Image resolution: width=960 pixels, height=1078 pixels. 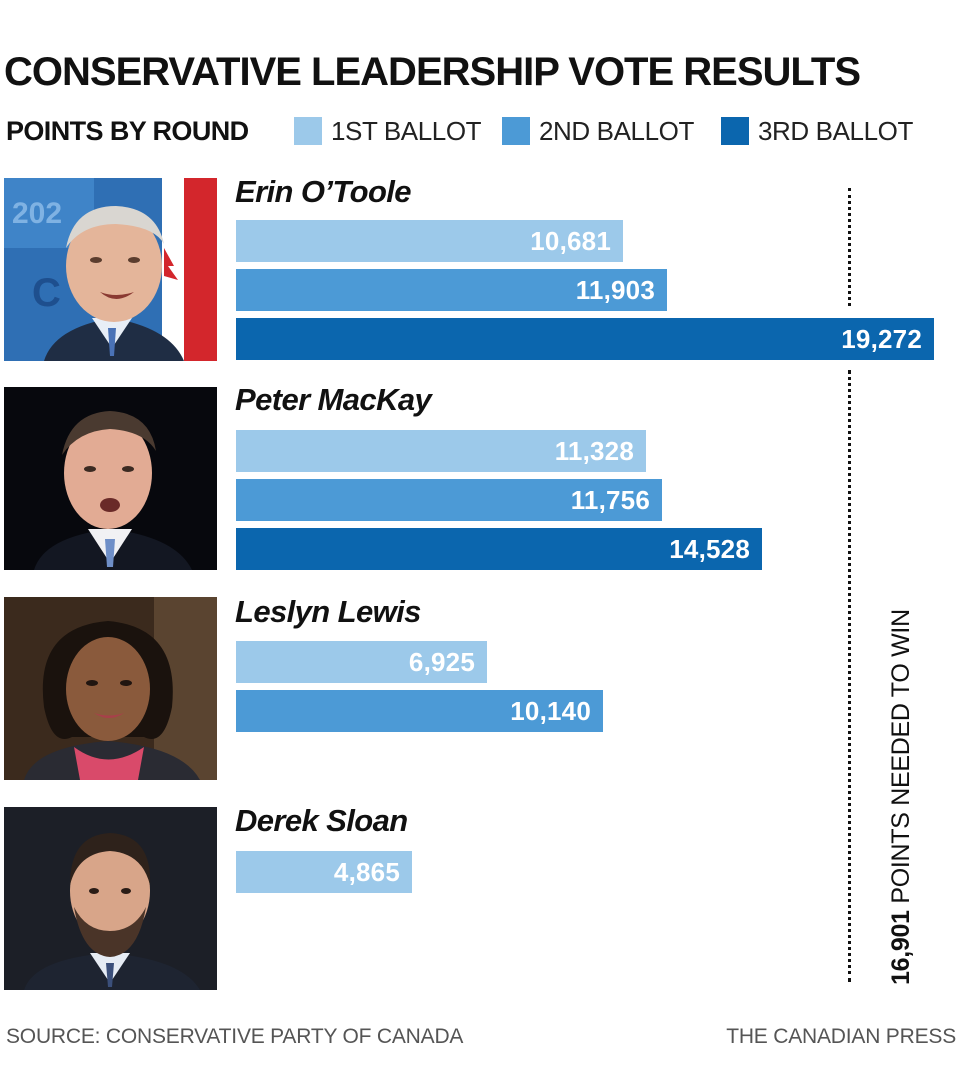 I want to click on bar-otoole-ballot-1: 10,681, so click(x=429, y=241).